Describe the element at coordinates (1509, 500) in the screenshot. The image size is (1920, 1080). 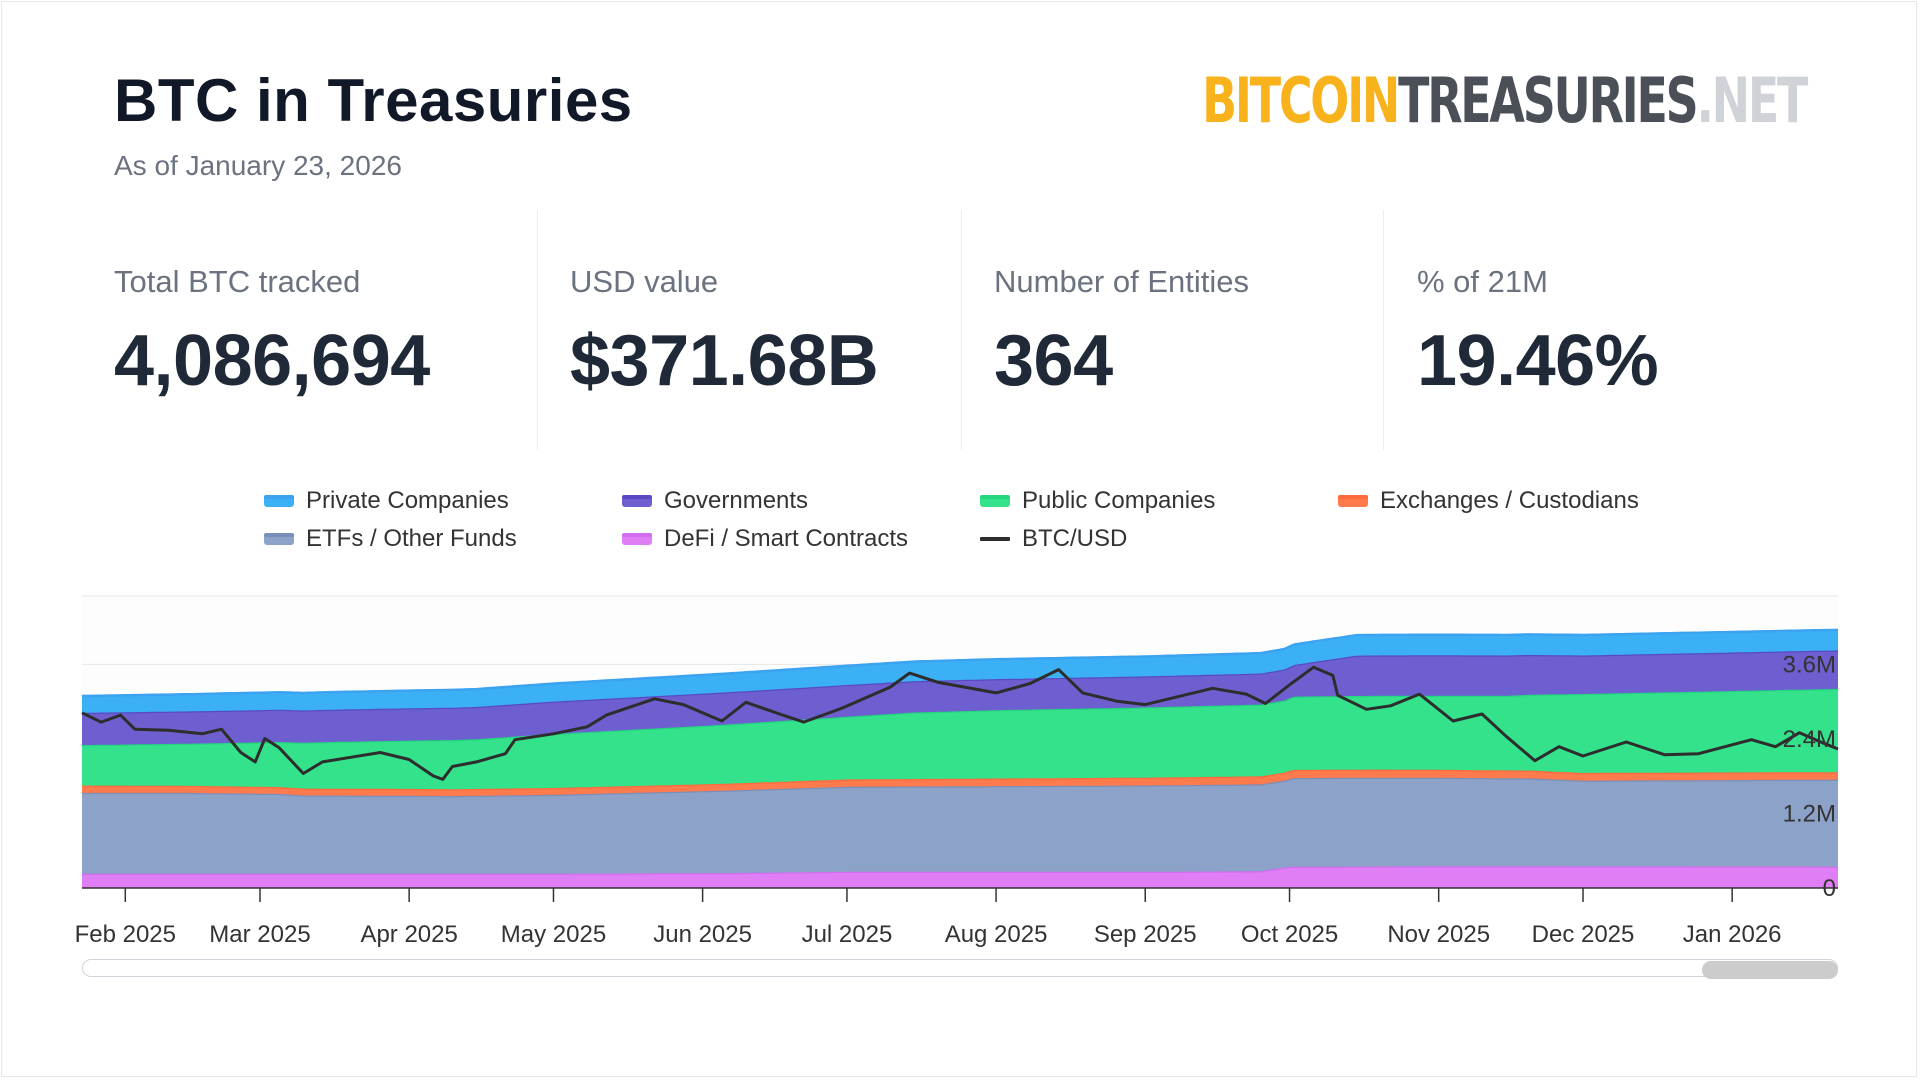
I see `legend-label: Exchanges / Custodians` at that location.